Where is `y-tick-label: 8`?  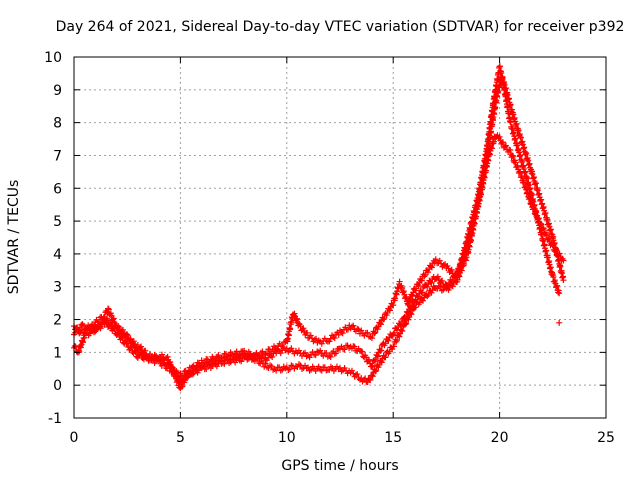
y-tick-label: 8 is located at coordinates (57, 124).